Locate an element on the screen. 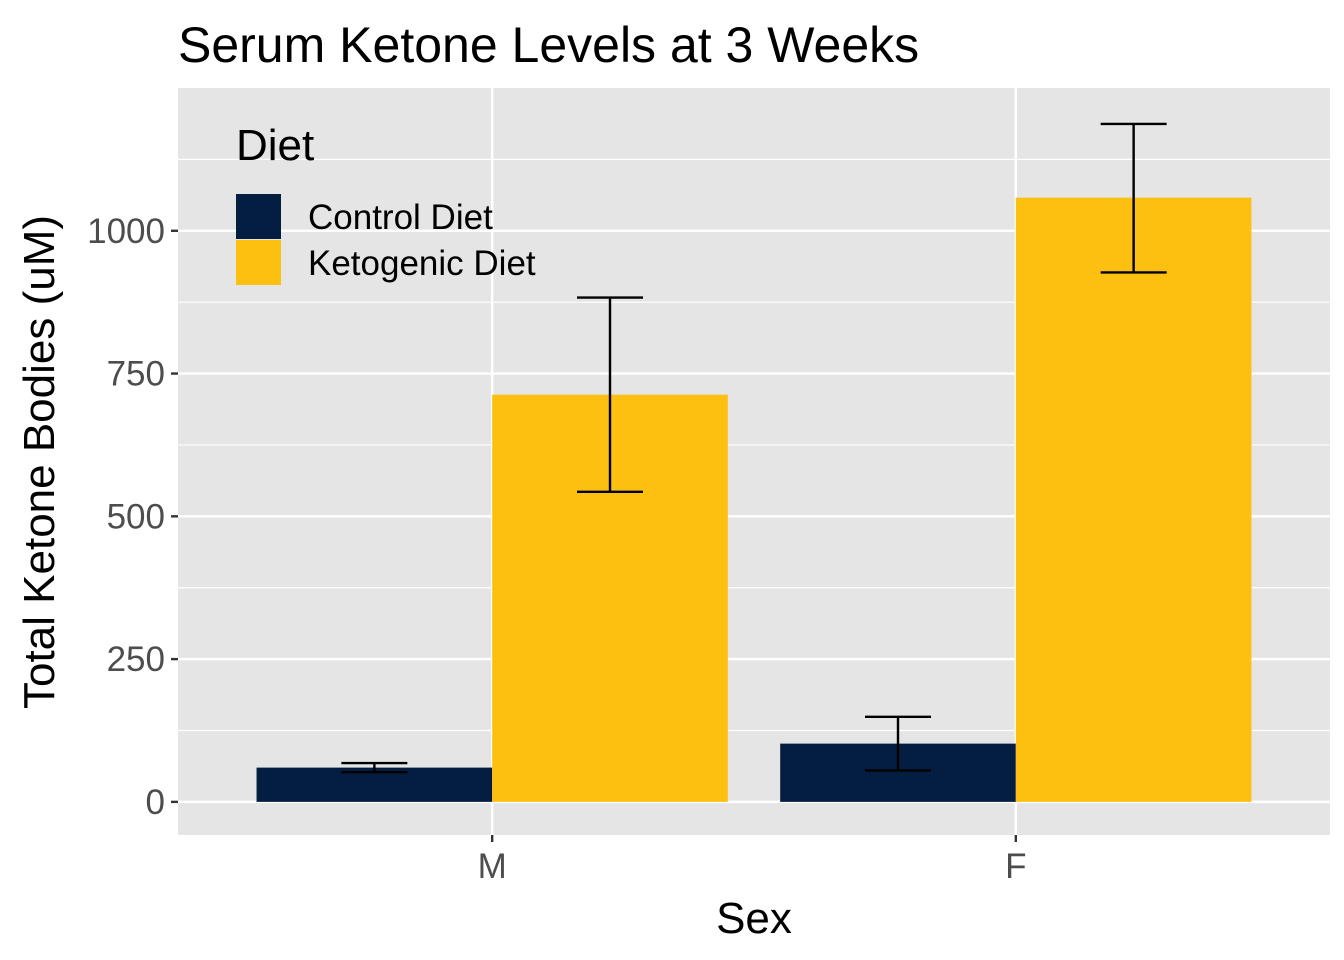 The image size is (1344, 960). bar is located at coordinates (1133, 499).